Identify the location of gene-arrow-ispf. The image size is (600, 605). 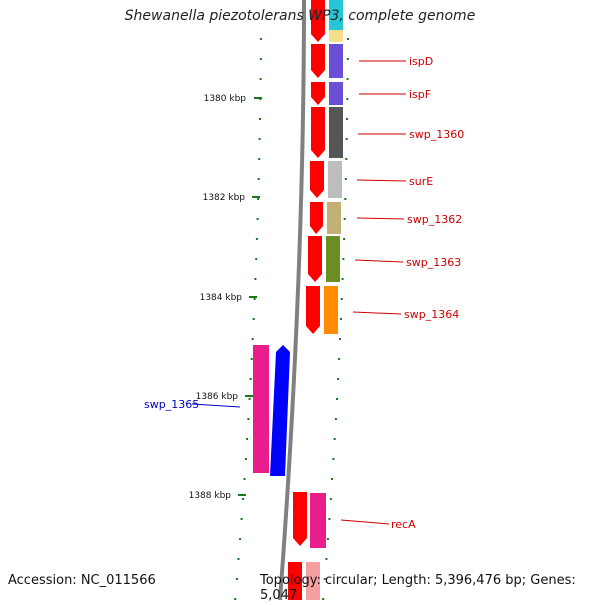
(318, 93).